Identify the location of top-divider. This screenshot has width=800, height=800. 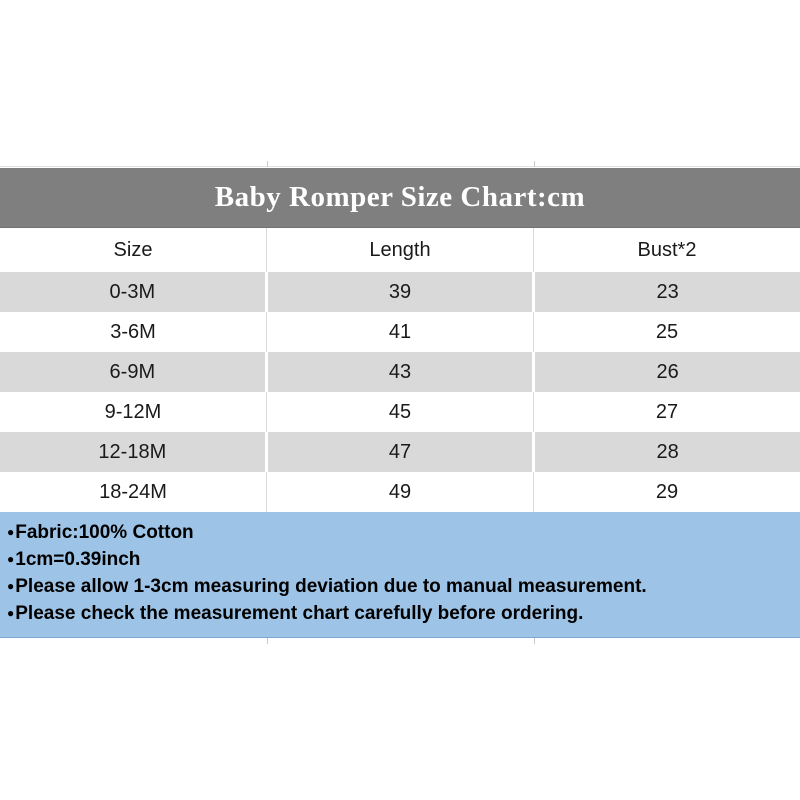
(400, 166).